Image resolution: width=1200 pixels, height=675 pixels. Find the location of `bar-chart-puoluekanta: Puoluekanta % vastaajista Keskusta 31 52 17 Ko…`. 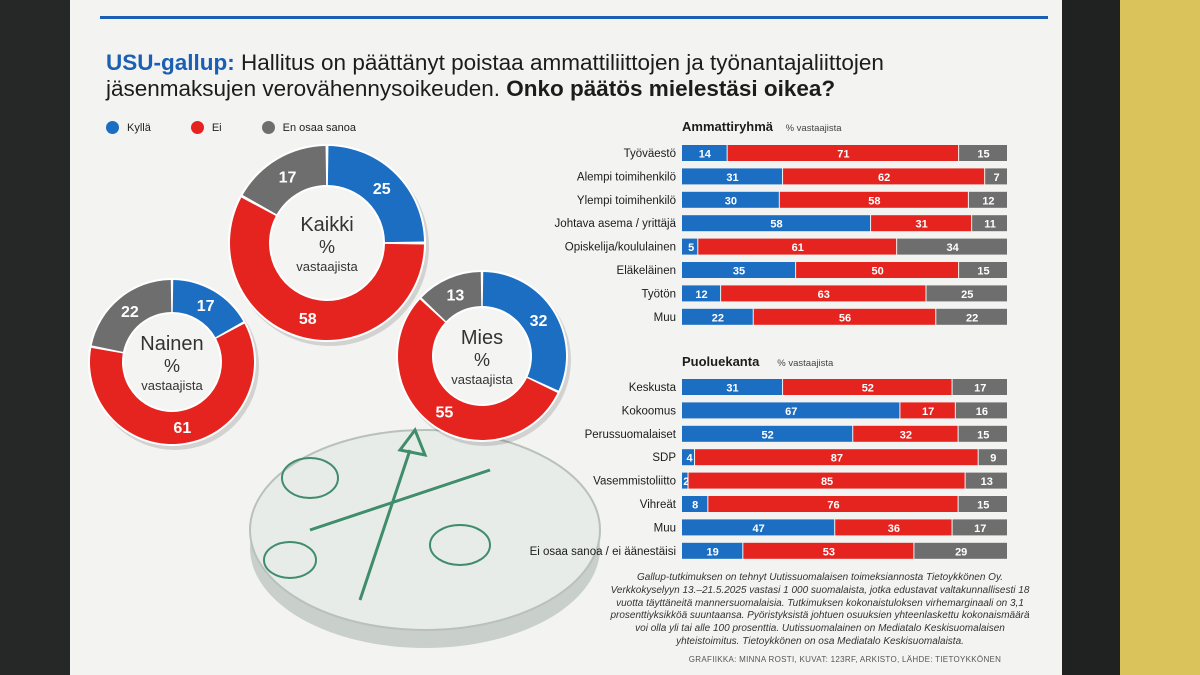

bar-chart-puoluekanta: Puoluekanta % vastaajista Keskusta 31 52 17 Ko… is located at coordinates (768, 456).